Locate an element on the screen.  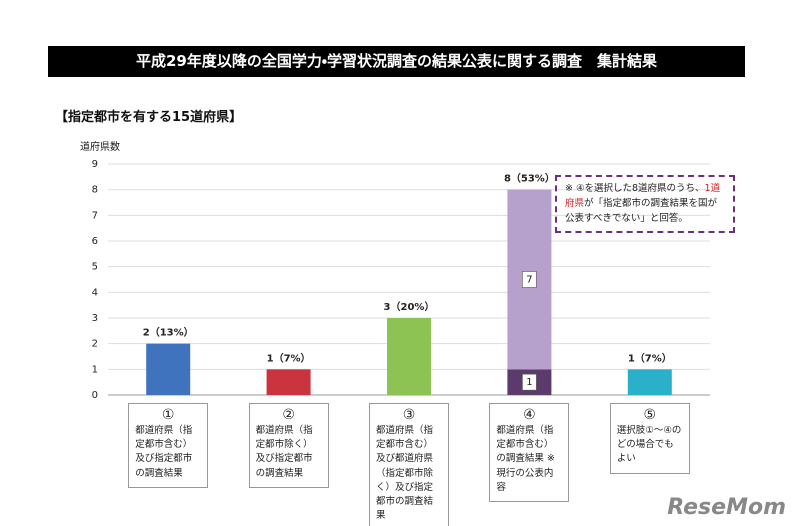
y-tick-label: 4 is located at coordinates (95, 292).